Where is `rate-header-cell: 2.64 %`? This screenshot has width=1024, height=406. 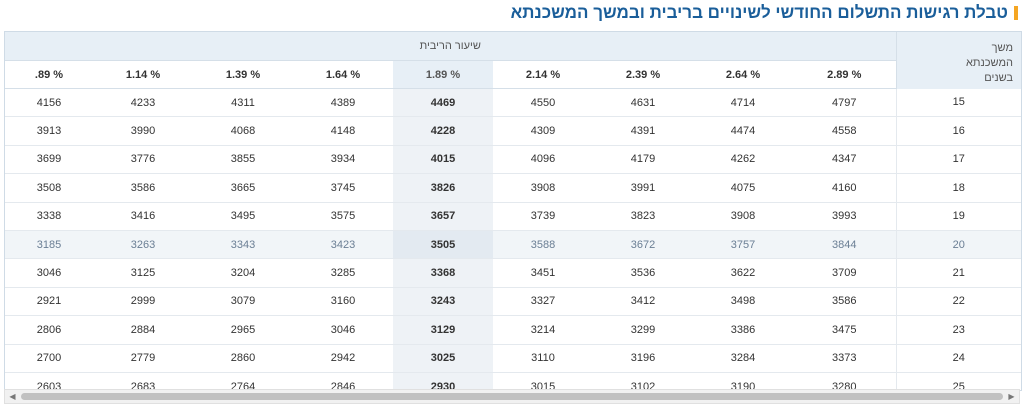
rate-header-cell: 2.64 % is located at coordinates (743, 74).